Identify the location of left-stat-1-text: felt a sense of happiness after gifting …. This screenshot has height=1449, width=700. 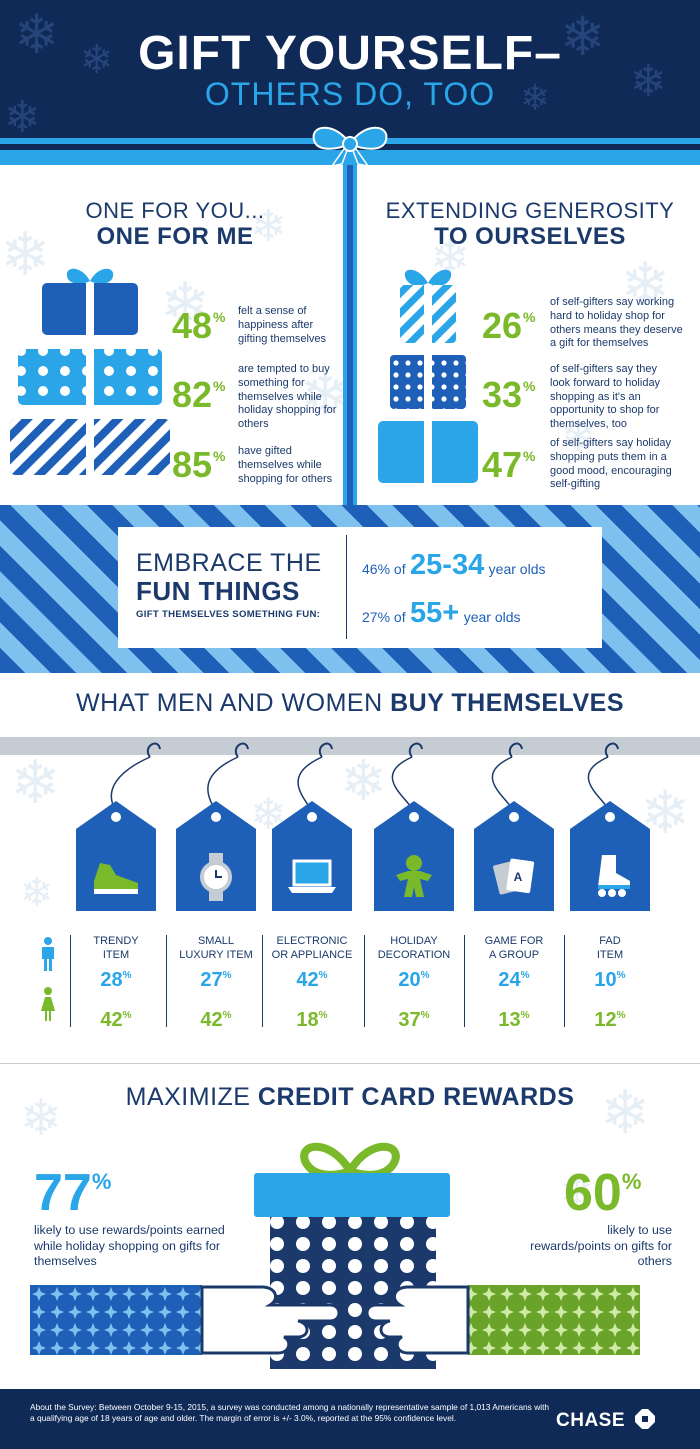
(282, 325).